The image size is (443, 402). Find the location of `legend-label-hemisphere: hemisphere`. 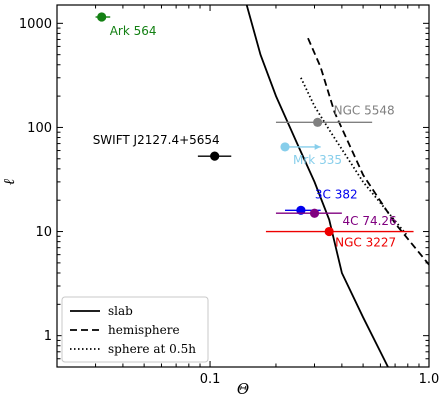

legend-label-hemisphere: hemisphere is located at coordinates (144, 330).